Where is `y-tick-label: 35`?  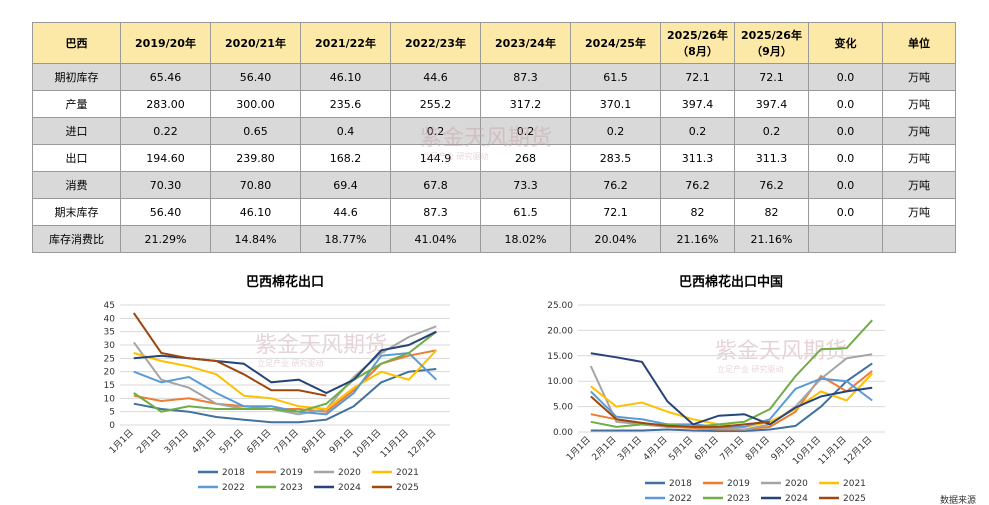
y-tick-label: 35 is located at coordinates (109, 333).